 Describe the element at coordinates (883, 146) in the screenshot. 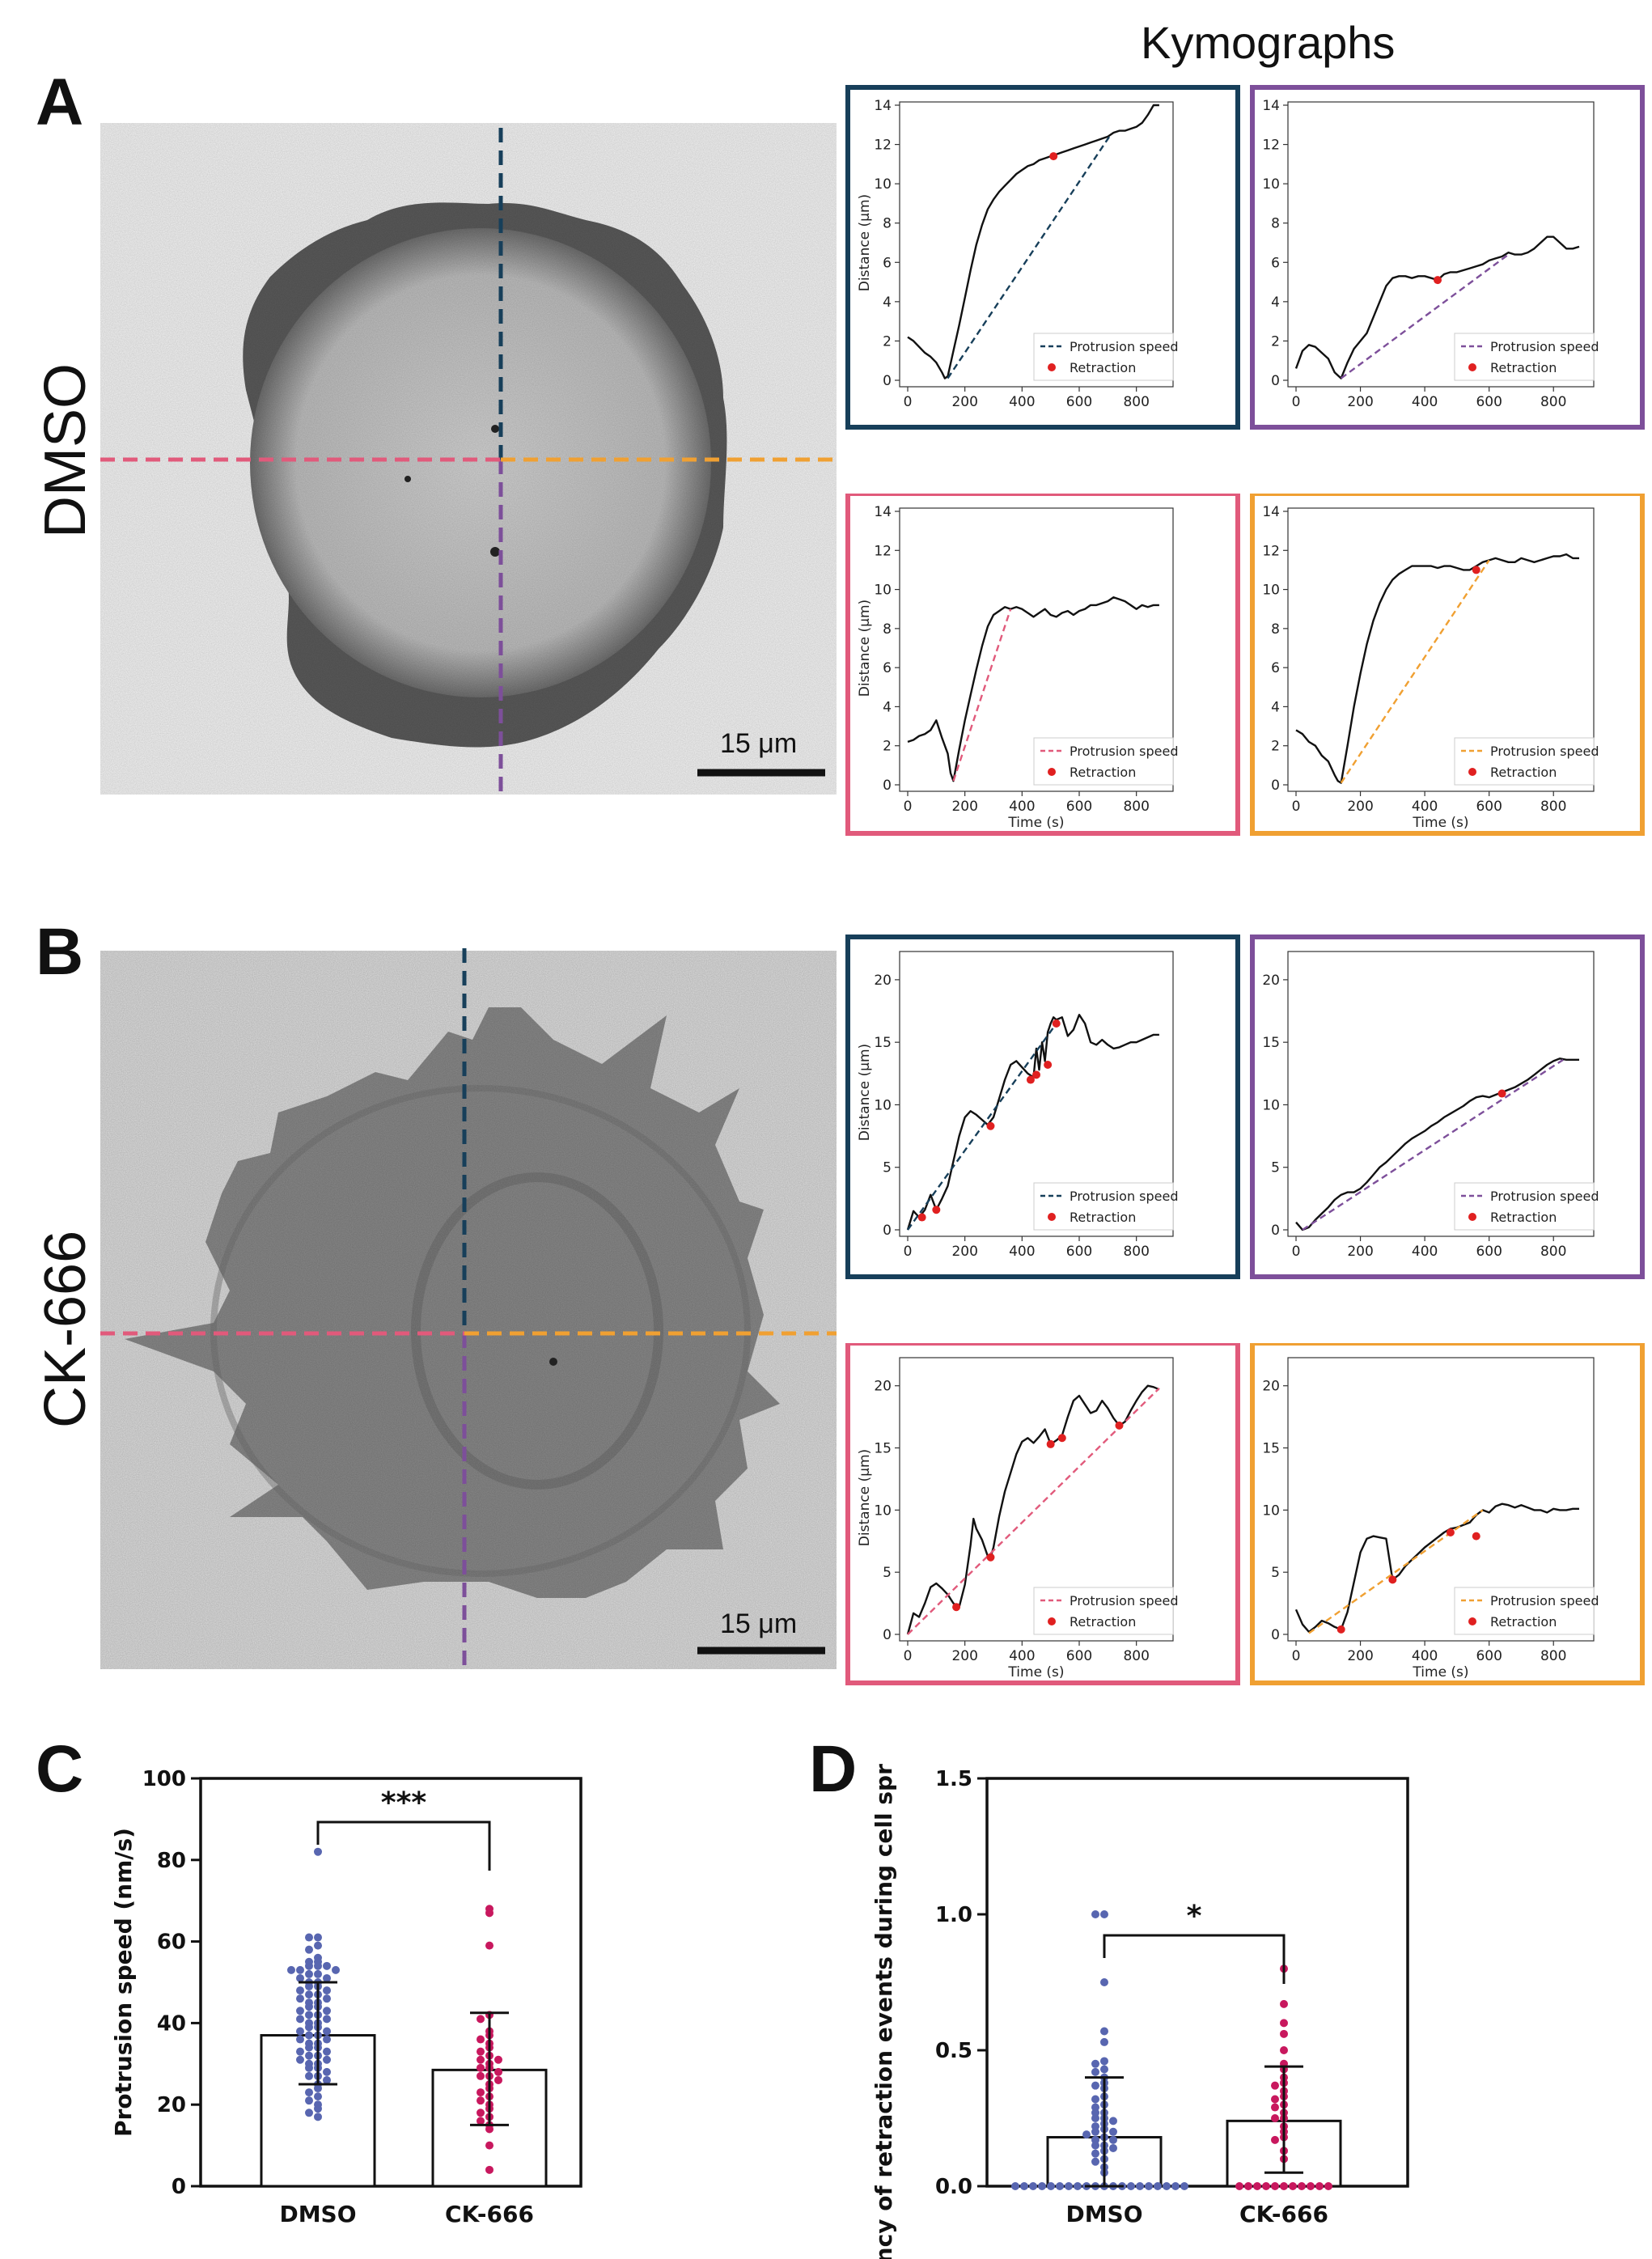

I see `kymo-ytick-label: 12` at that location.